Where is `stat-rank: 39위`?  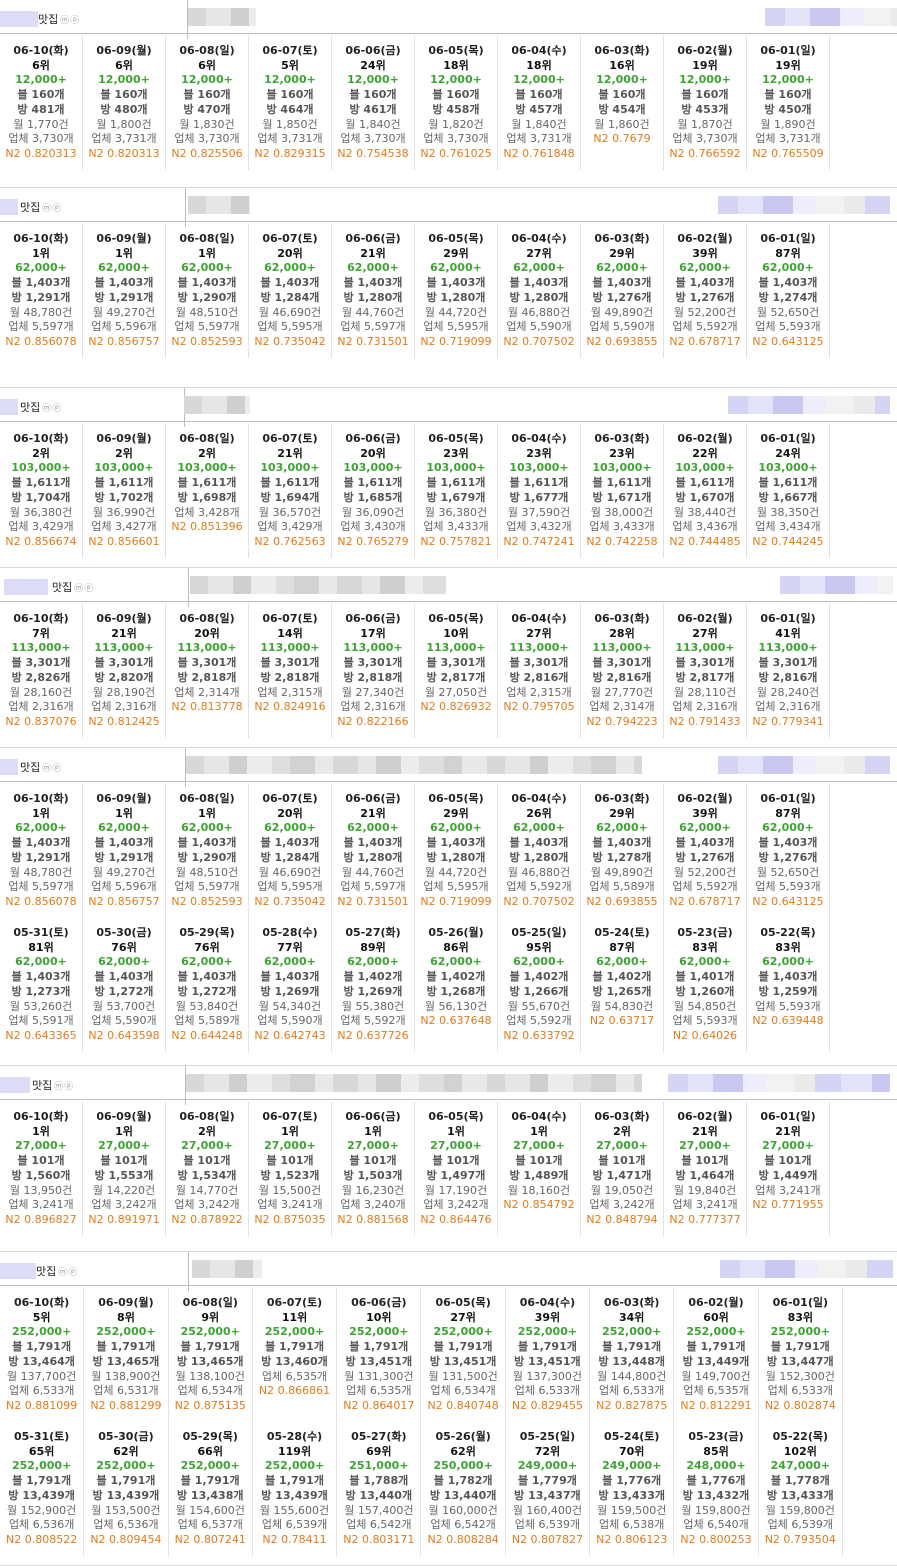 stat-rank: 39위 is located at coordinates (705, 253).